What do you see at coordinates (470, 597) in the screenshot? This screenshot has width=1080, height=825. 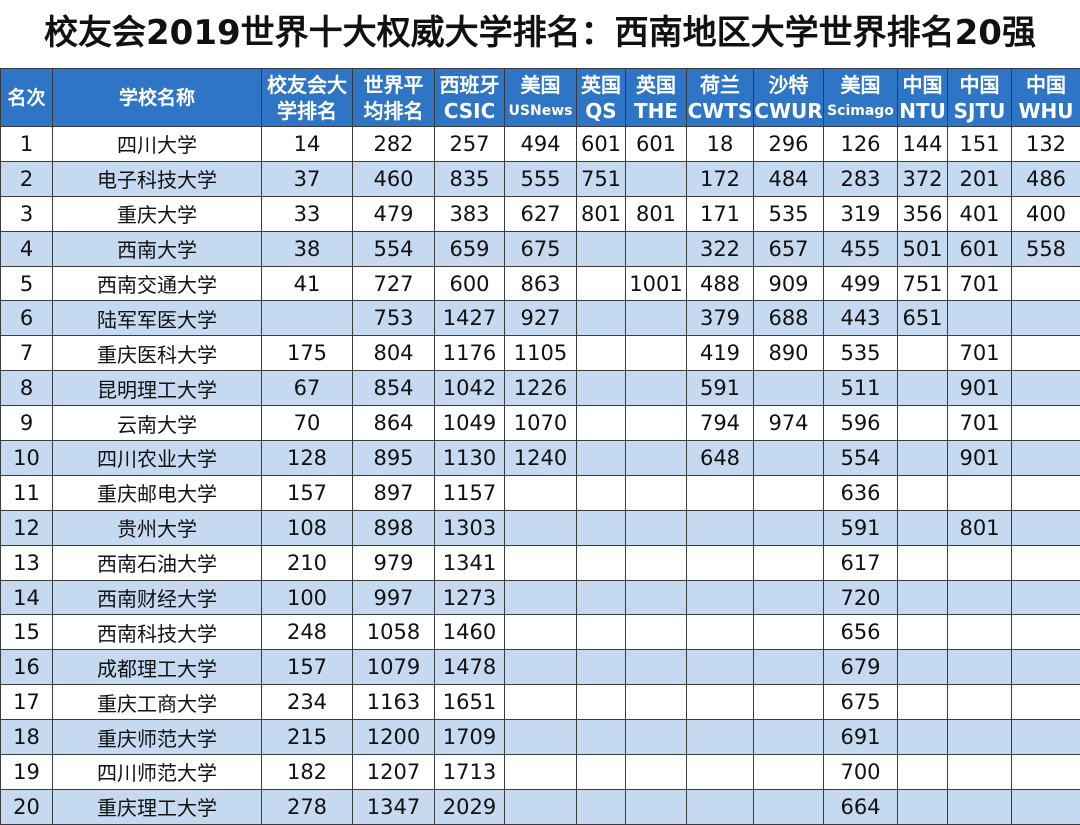 I see `cell-csic: 1273` at bounding box center [470, 597].